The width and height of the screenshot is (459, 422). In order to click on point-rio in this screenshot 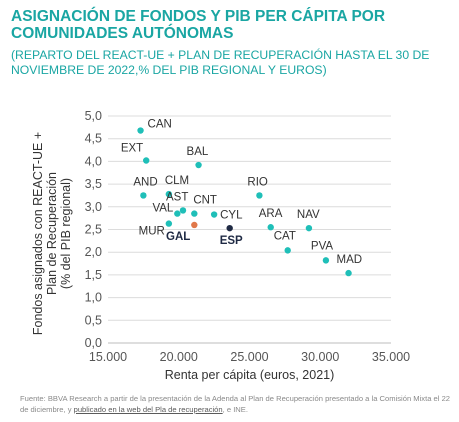, I will do `click(259, 195)`.